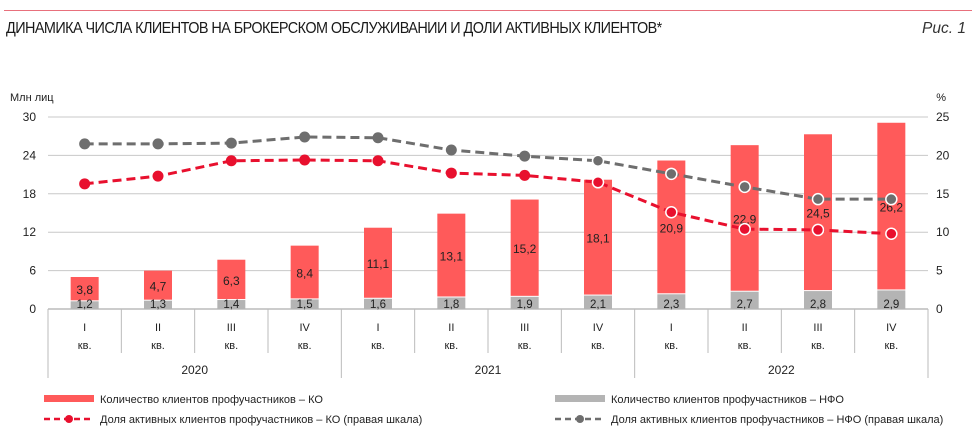  Describe the element at coordinates (30, 232) in the screenshot. I see `left-tick-label: 12` at that location.